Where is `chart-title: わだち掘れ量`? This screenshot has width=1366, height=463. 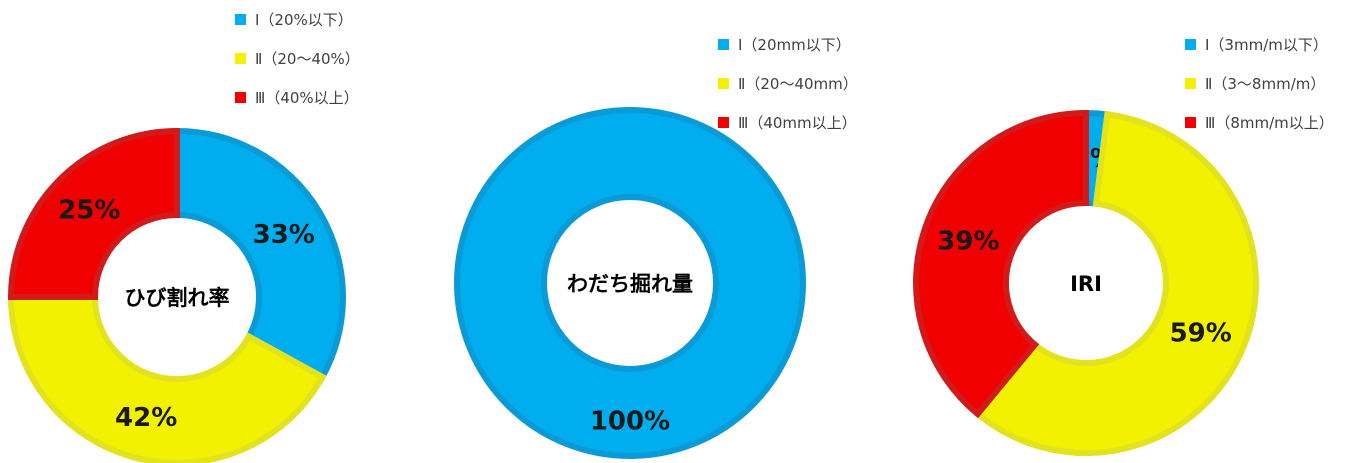 chart-title: わだち掘れ量 is located at coordinates (630, 284).